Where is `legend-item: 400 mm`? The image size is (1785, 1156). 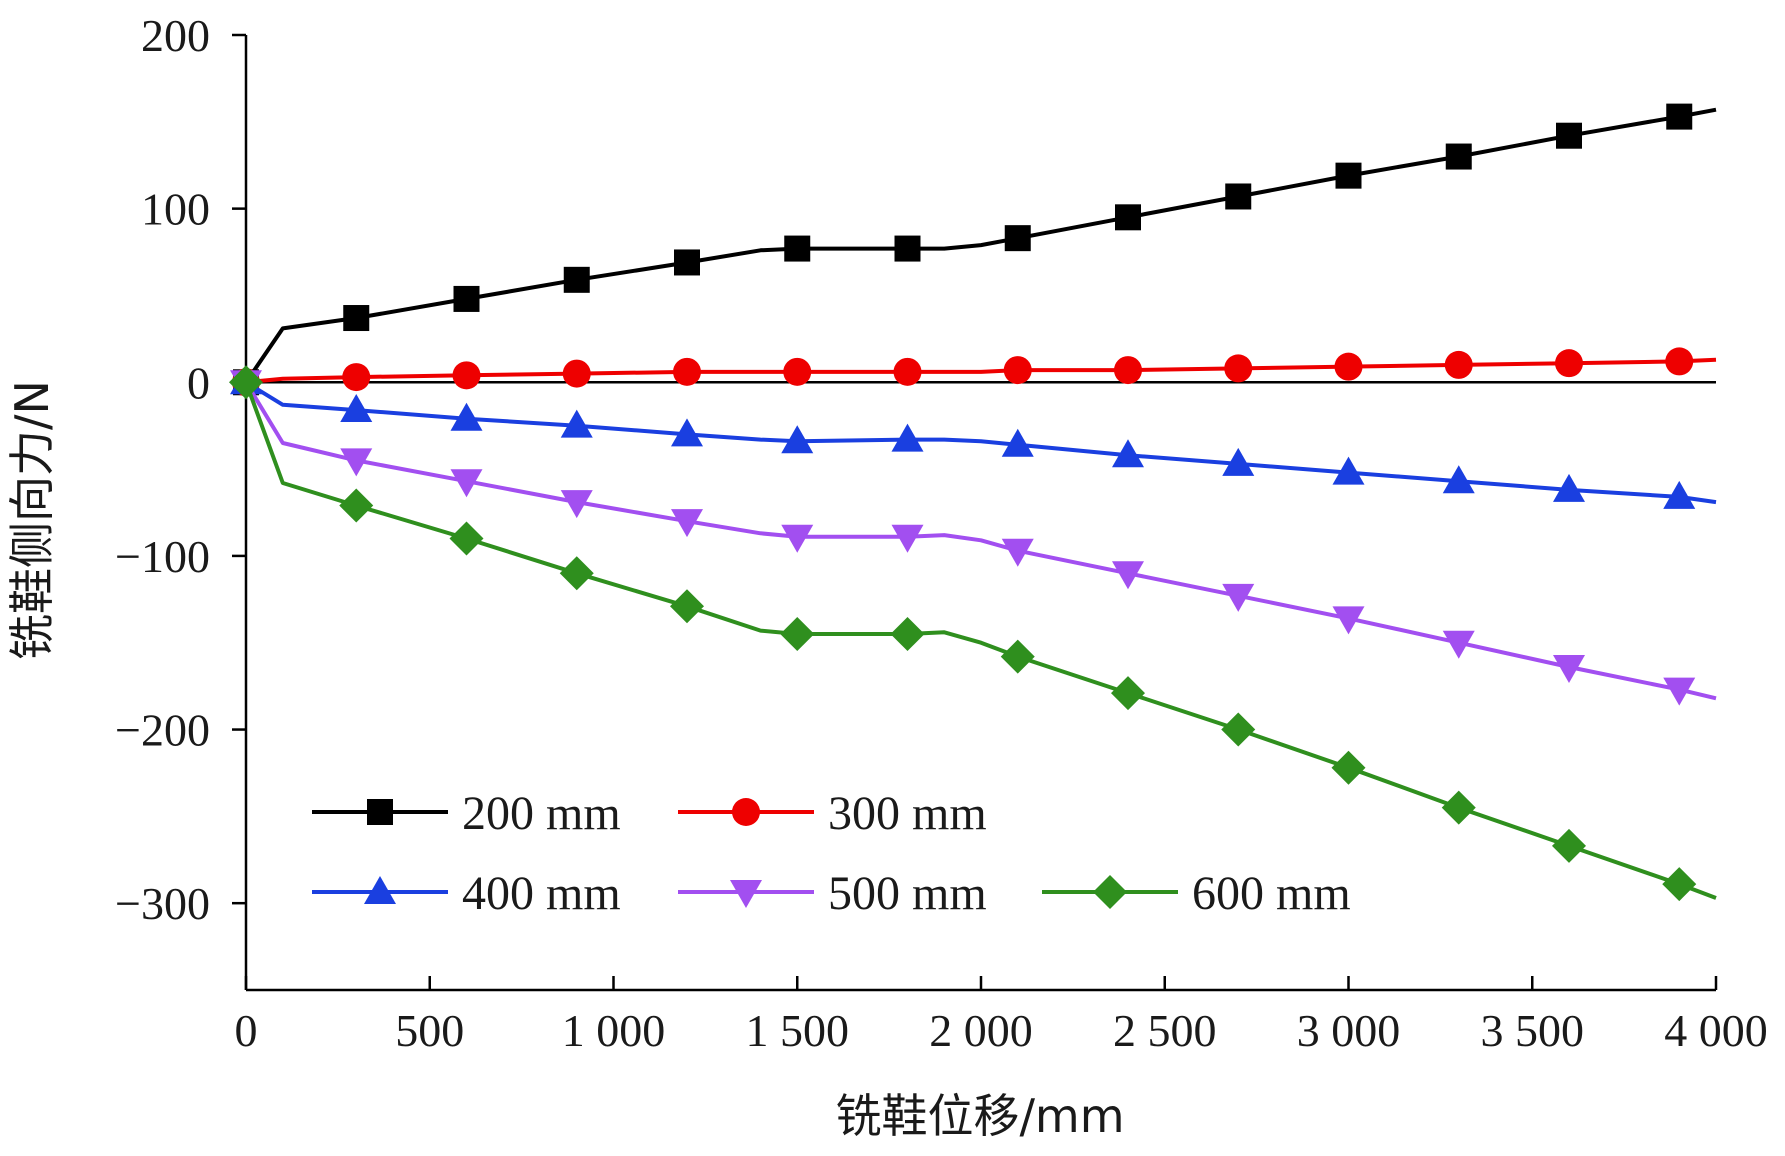 legend-item: 400 mm is located at coordinates (466, 893).